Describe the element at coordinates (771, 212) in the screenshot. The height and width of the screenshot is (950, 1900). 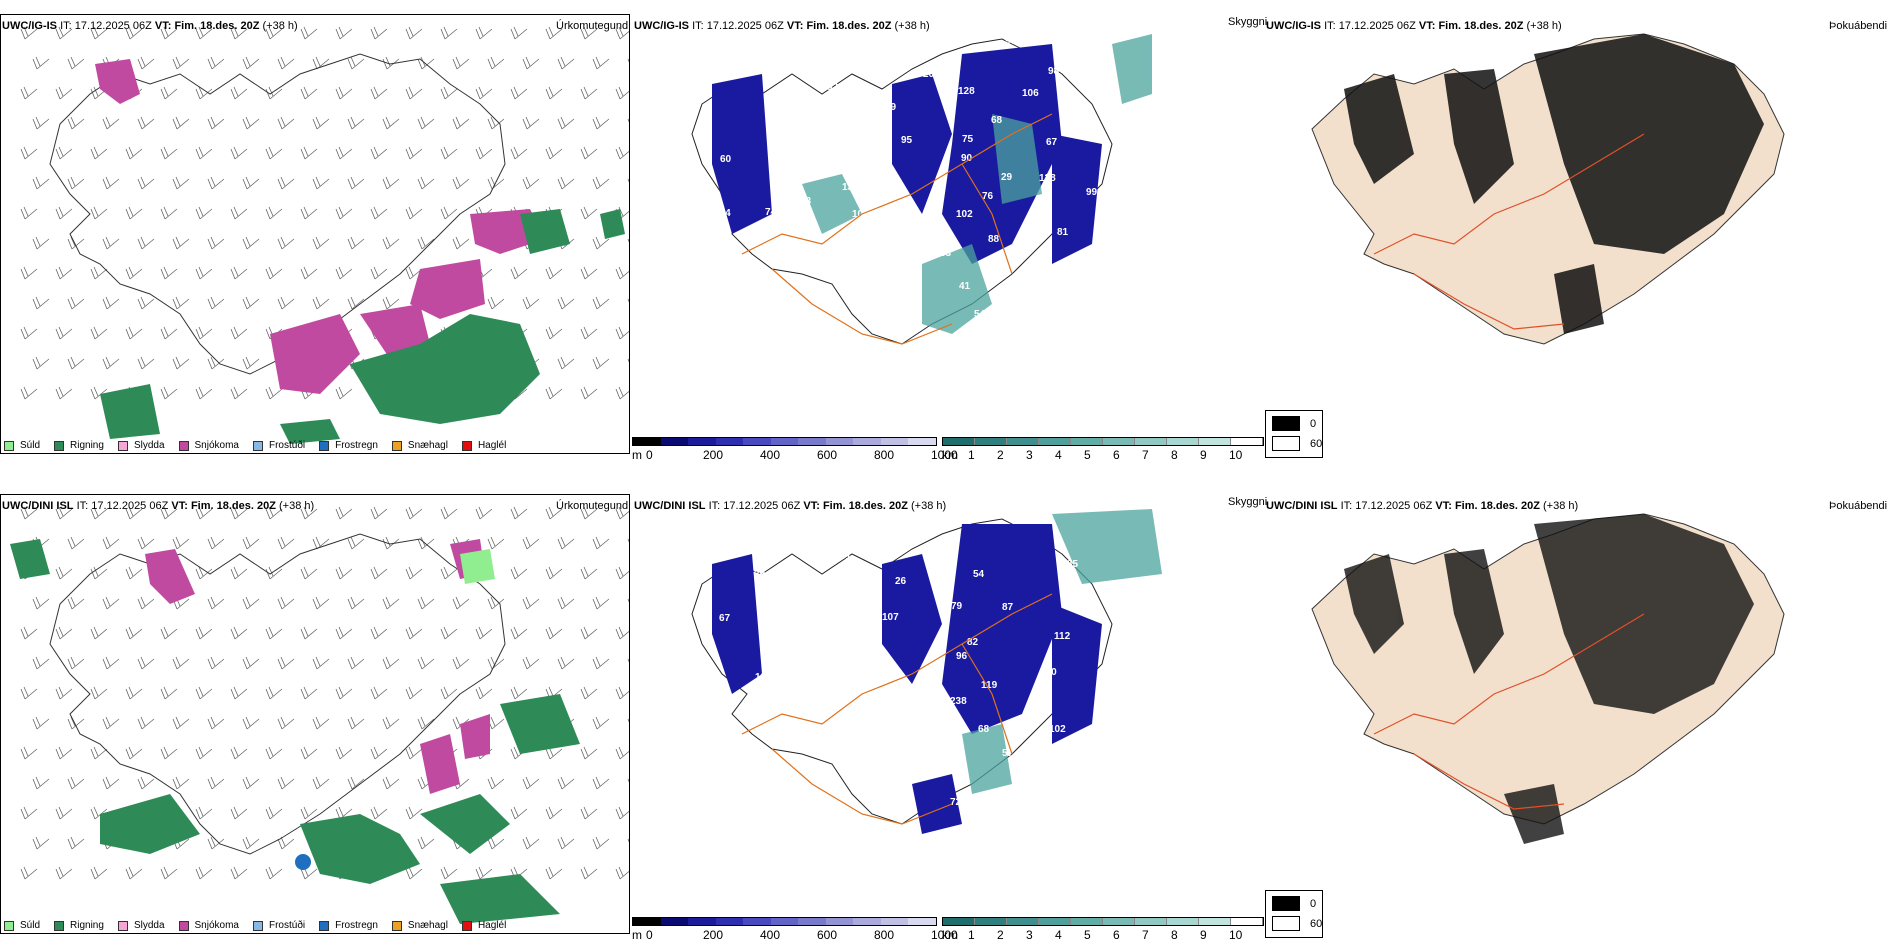
I see `visibility-label: 74` at that location.